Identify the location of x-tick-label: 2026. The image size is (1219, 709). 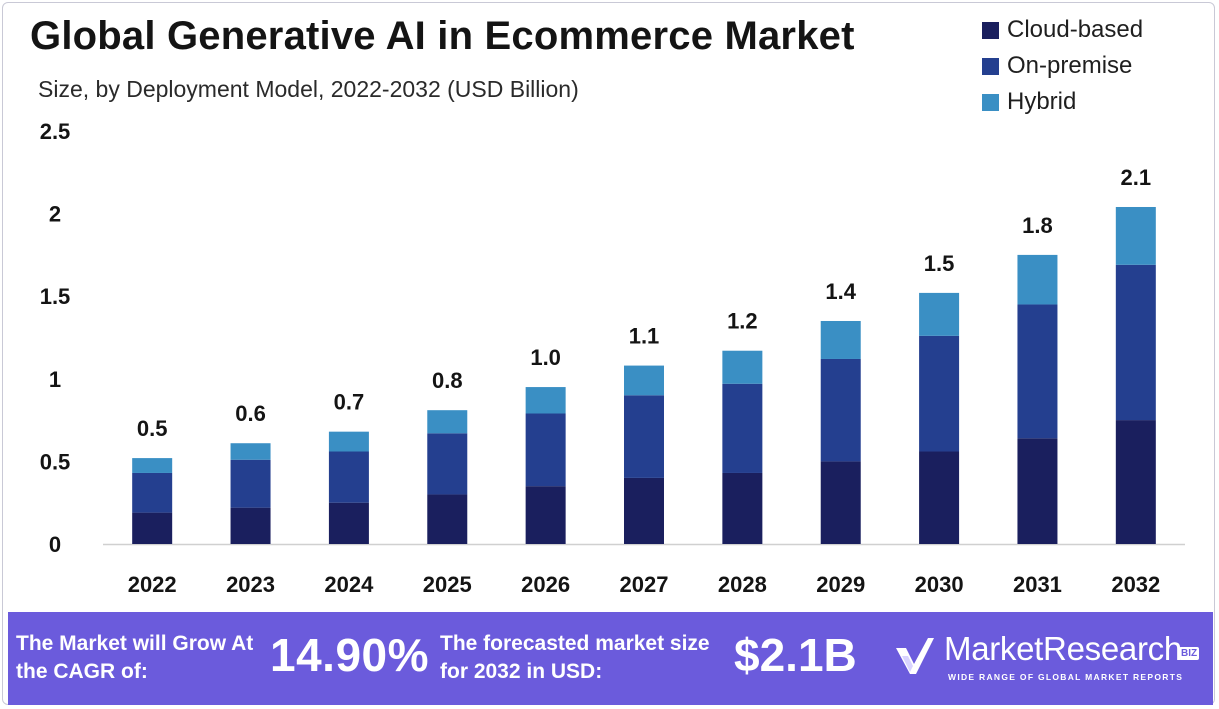
(545, 584).